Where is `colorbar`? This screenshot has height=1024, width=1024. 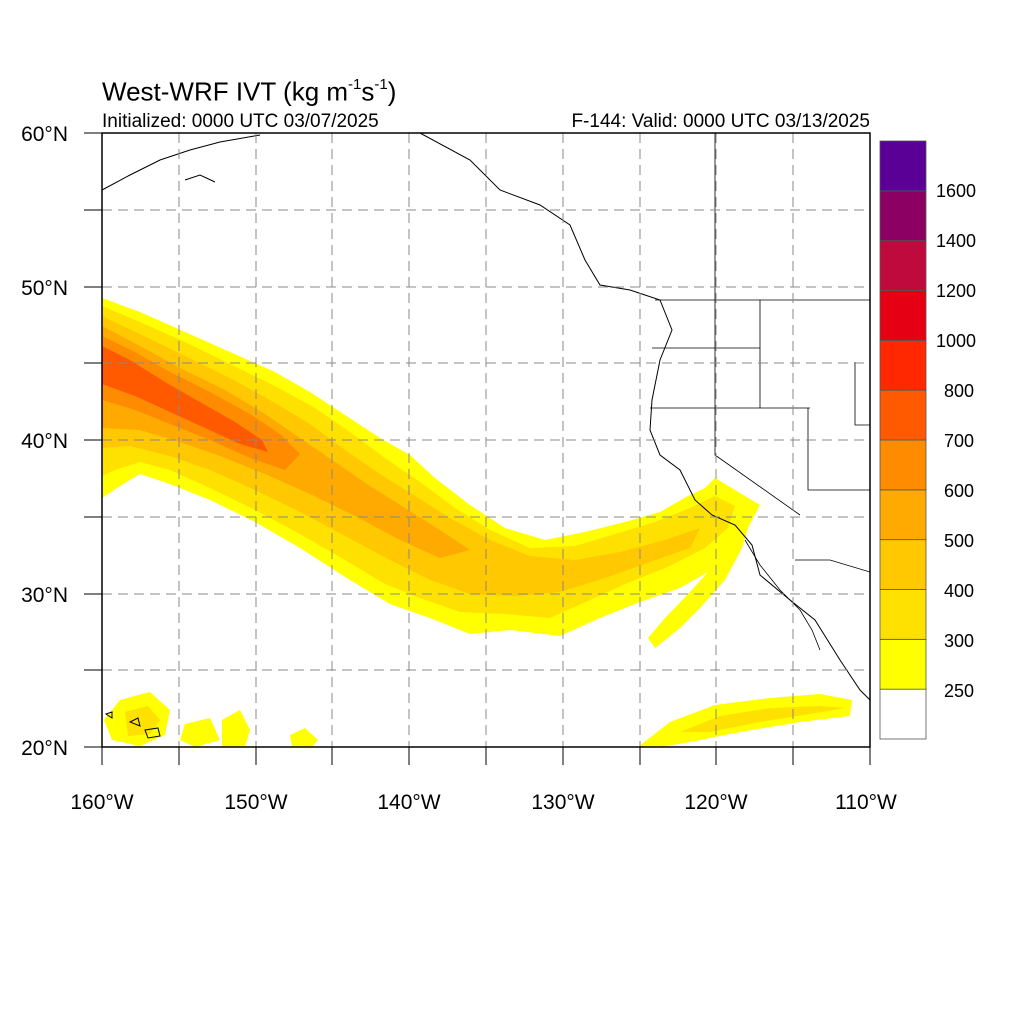 colorbar is located at coordinates (903, 440).